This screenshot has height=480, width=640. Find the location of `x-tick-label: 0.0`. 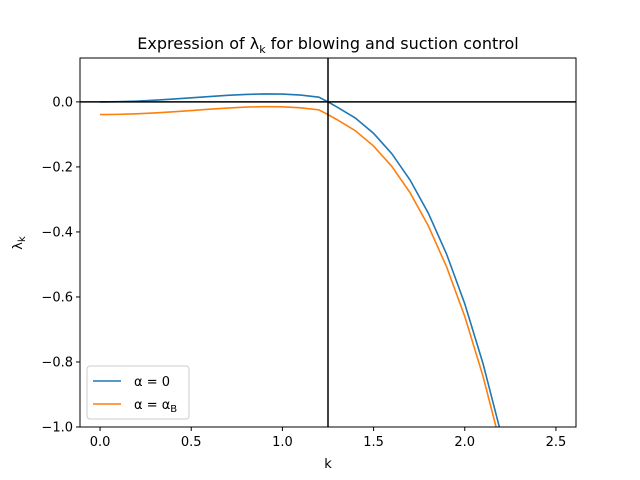

x-tick-label: 0.0 is located at coordinates (100, 442).